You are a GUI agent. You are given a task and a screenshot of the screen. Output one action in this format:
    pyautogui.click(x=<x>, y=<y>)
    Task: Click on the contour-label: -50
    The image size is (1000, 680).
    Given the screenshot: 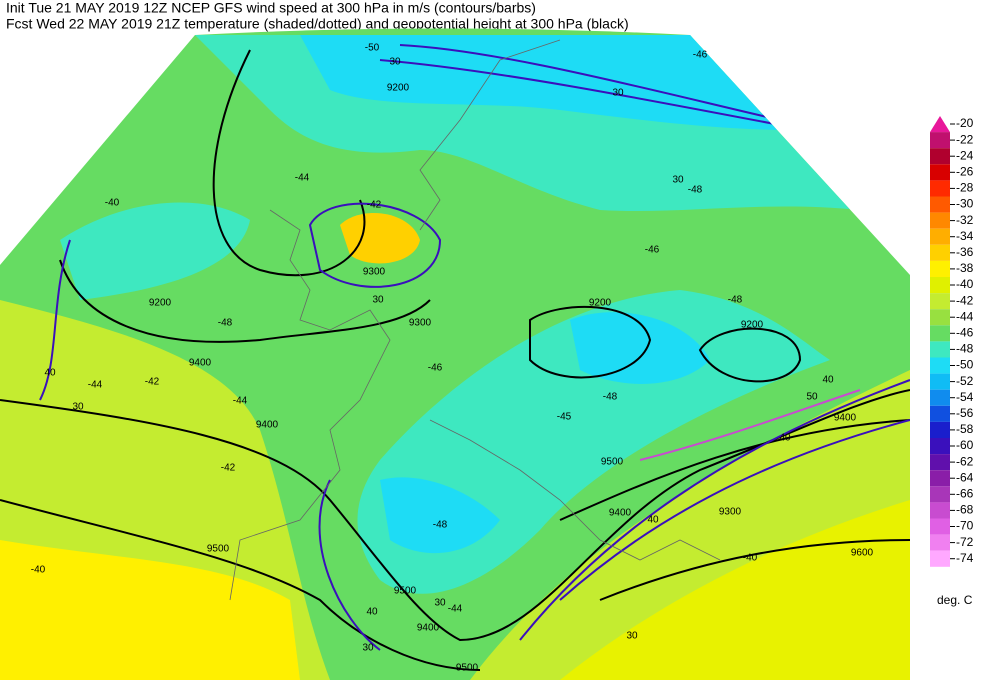 What is the action you would take?
    pyautogui.click(x=372, y=48)
    